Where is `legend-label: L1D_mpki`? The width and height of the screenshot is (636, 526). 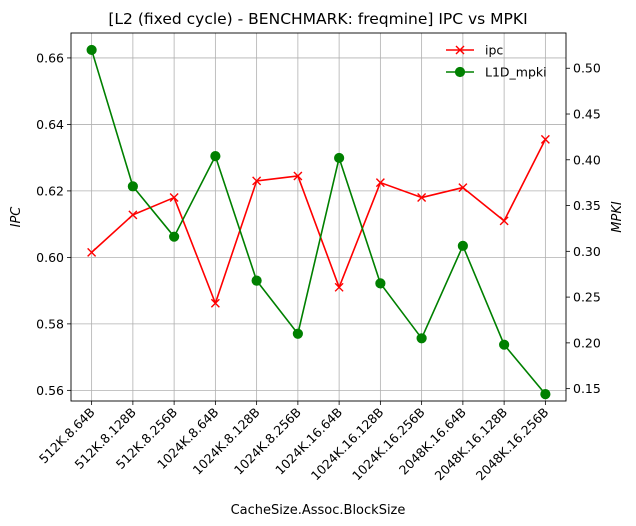 legend-label: L1D_mpki is located at coordinates (516, 72).